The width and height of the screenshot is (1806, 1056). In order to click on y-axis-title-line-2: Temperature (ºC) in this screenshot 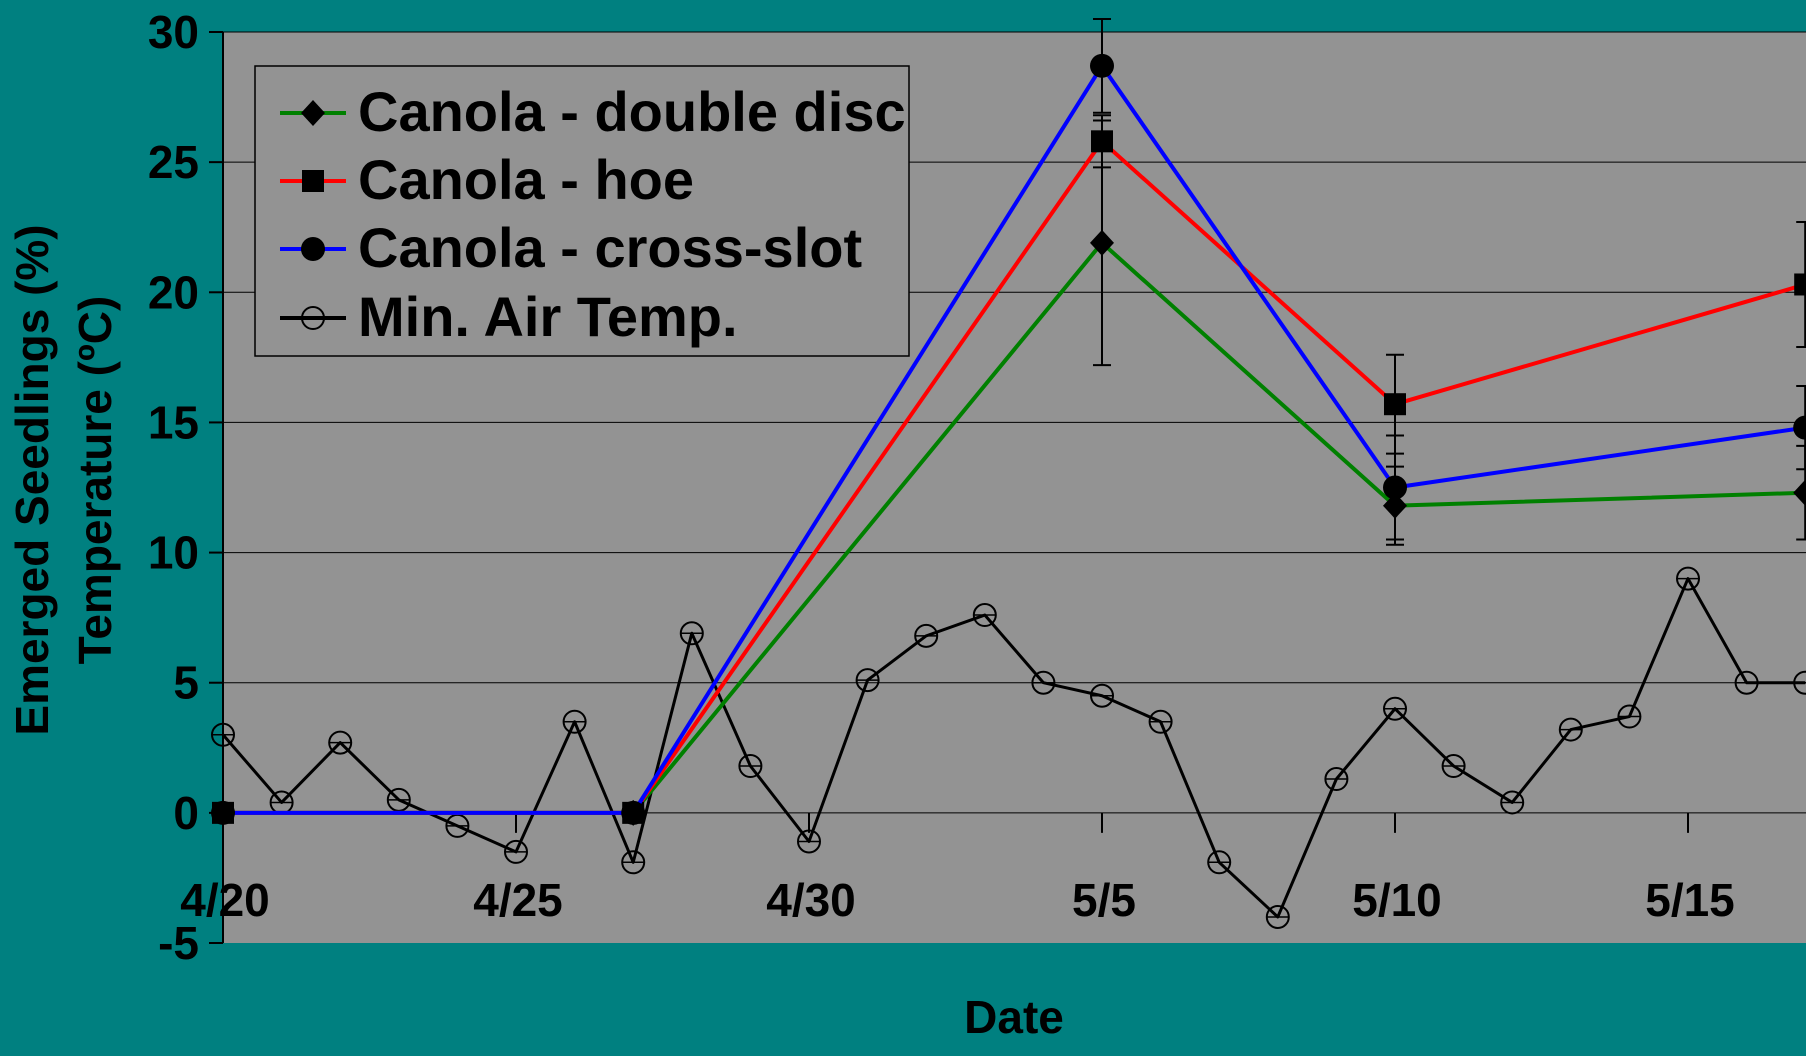, I will do `click(95, 480)`.